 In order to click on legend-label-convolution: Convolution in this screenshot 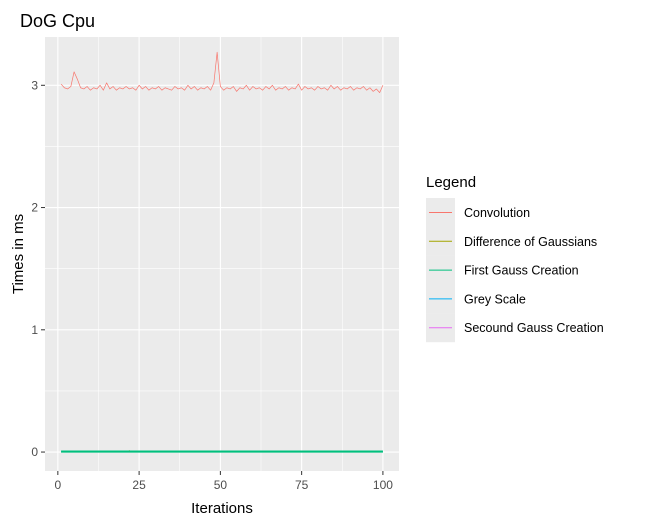, I will do `click(497, 213)`.